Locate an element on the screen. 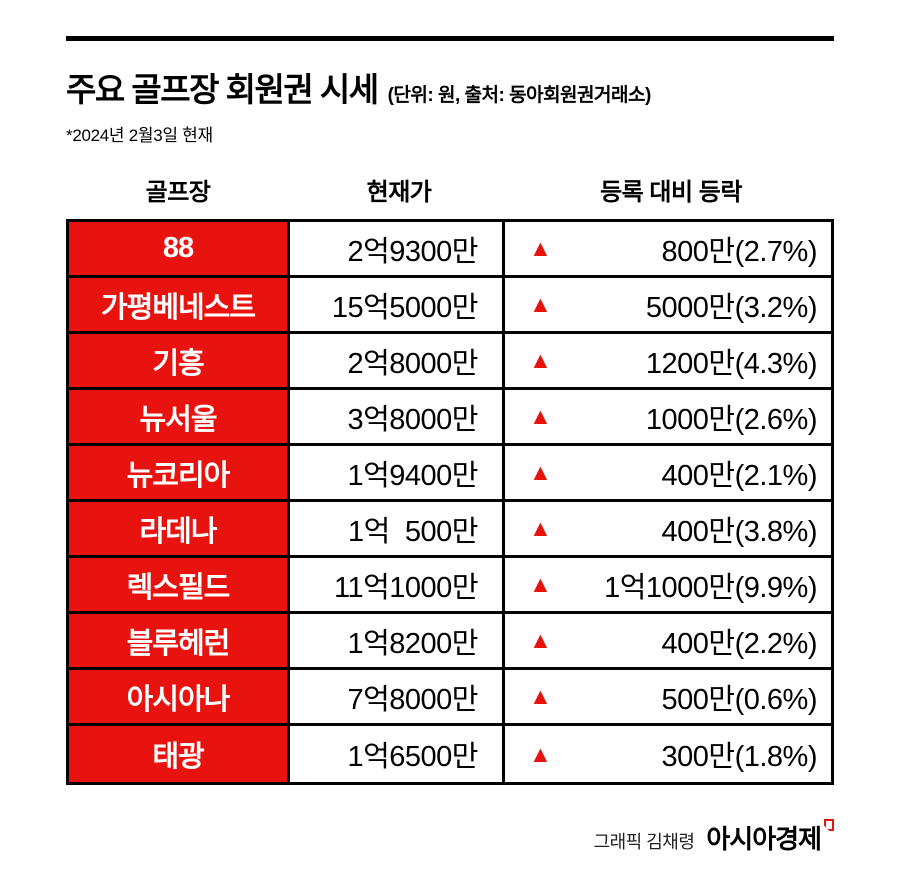  table-row: 아시아나 7억8000만 ▲ 500만(0.6%) is located at coordinates (450, 698).